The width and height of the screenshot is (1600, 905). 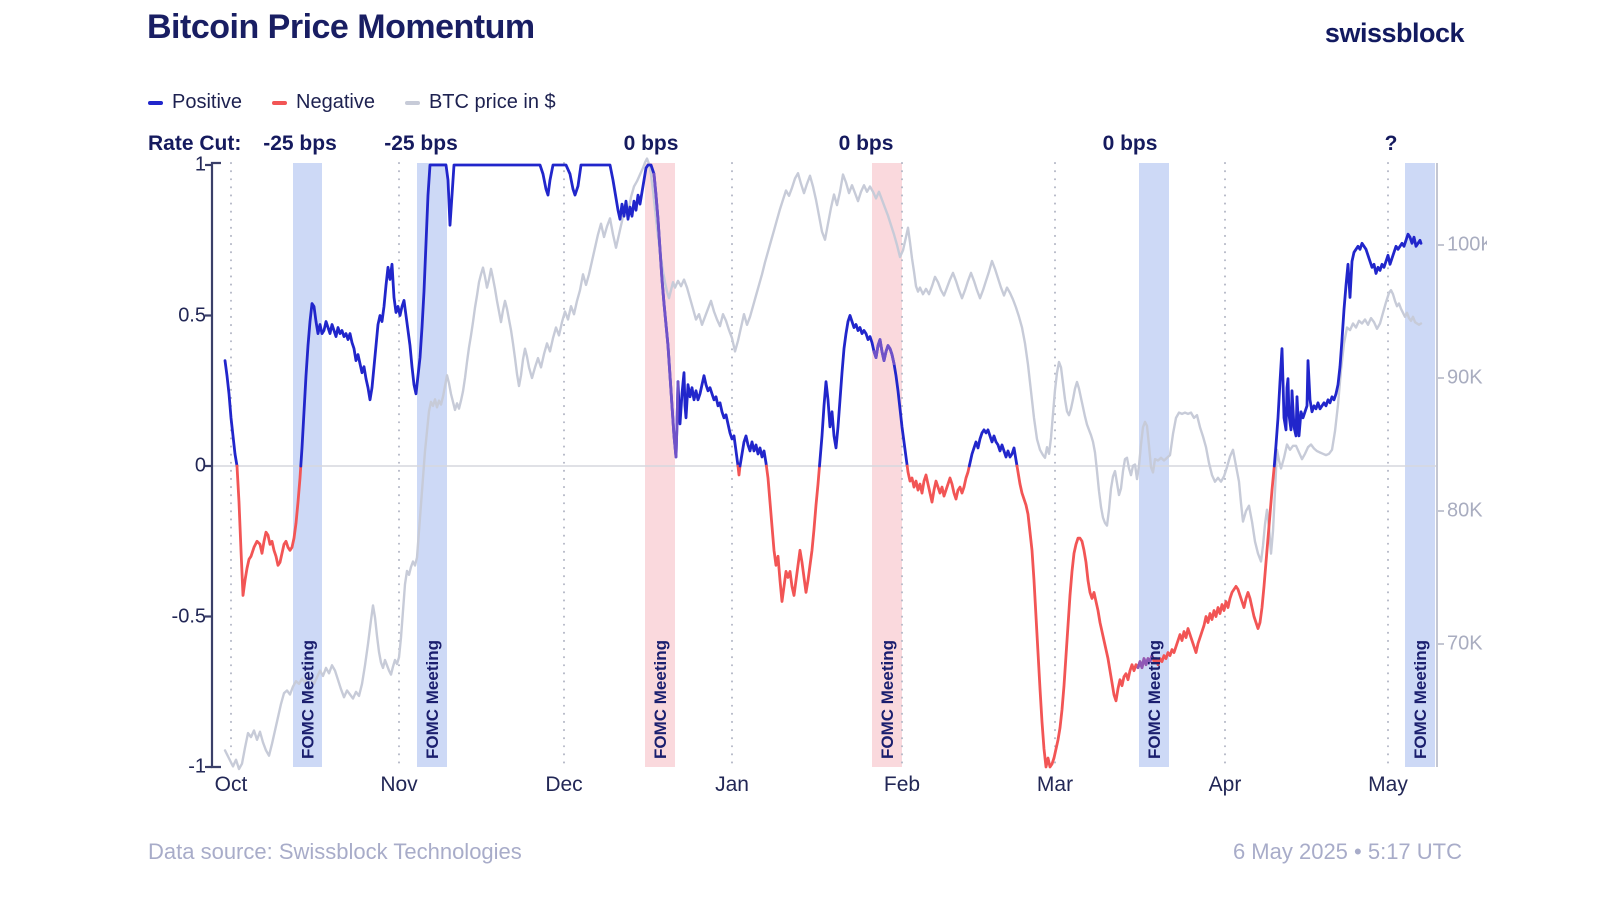 What do you see at coordinates (192, 315) in the screenshot?
I see `left-axis-label: 0.5` at bounding box center [192, 315].